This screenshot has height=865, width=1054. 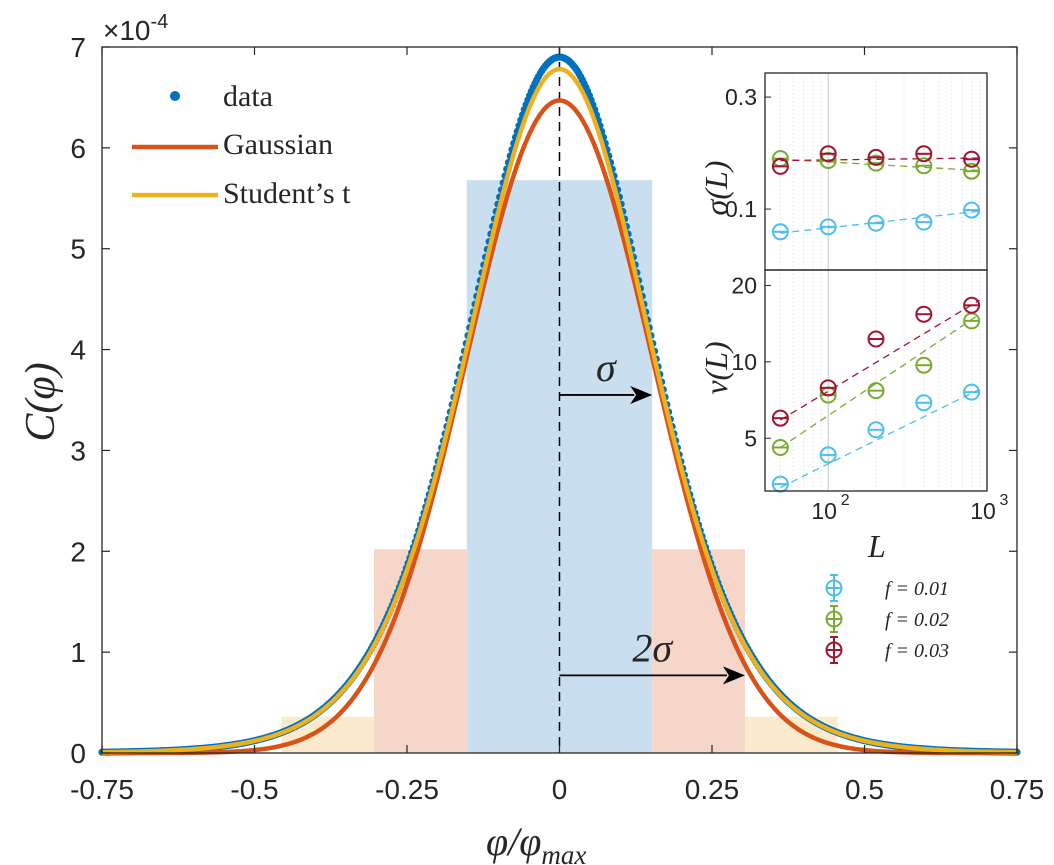 What do you see at coordinates (917, 651) in the screenshot?
I see `inset-legend-label: f = 0.03` at bounding box center [917, 651].